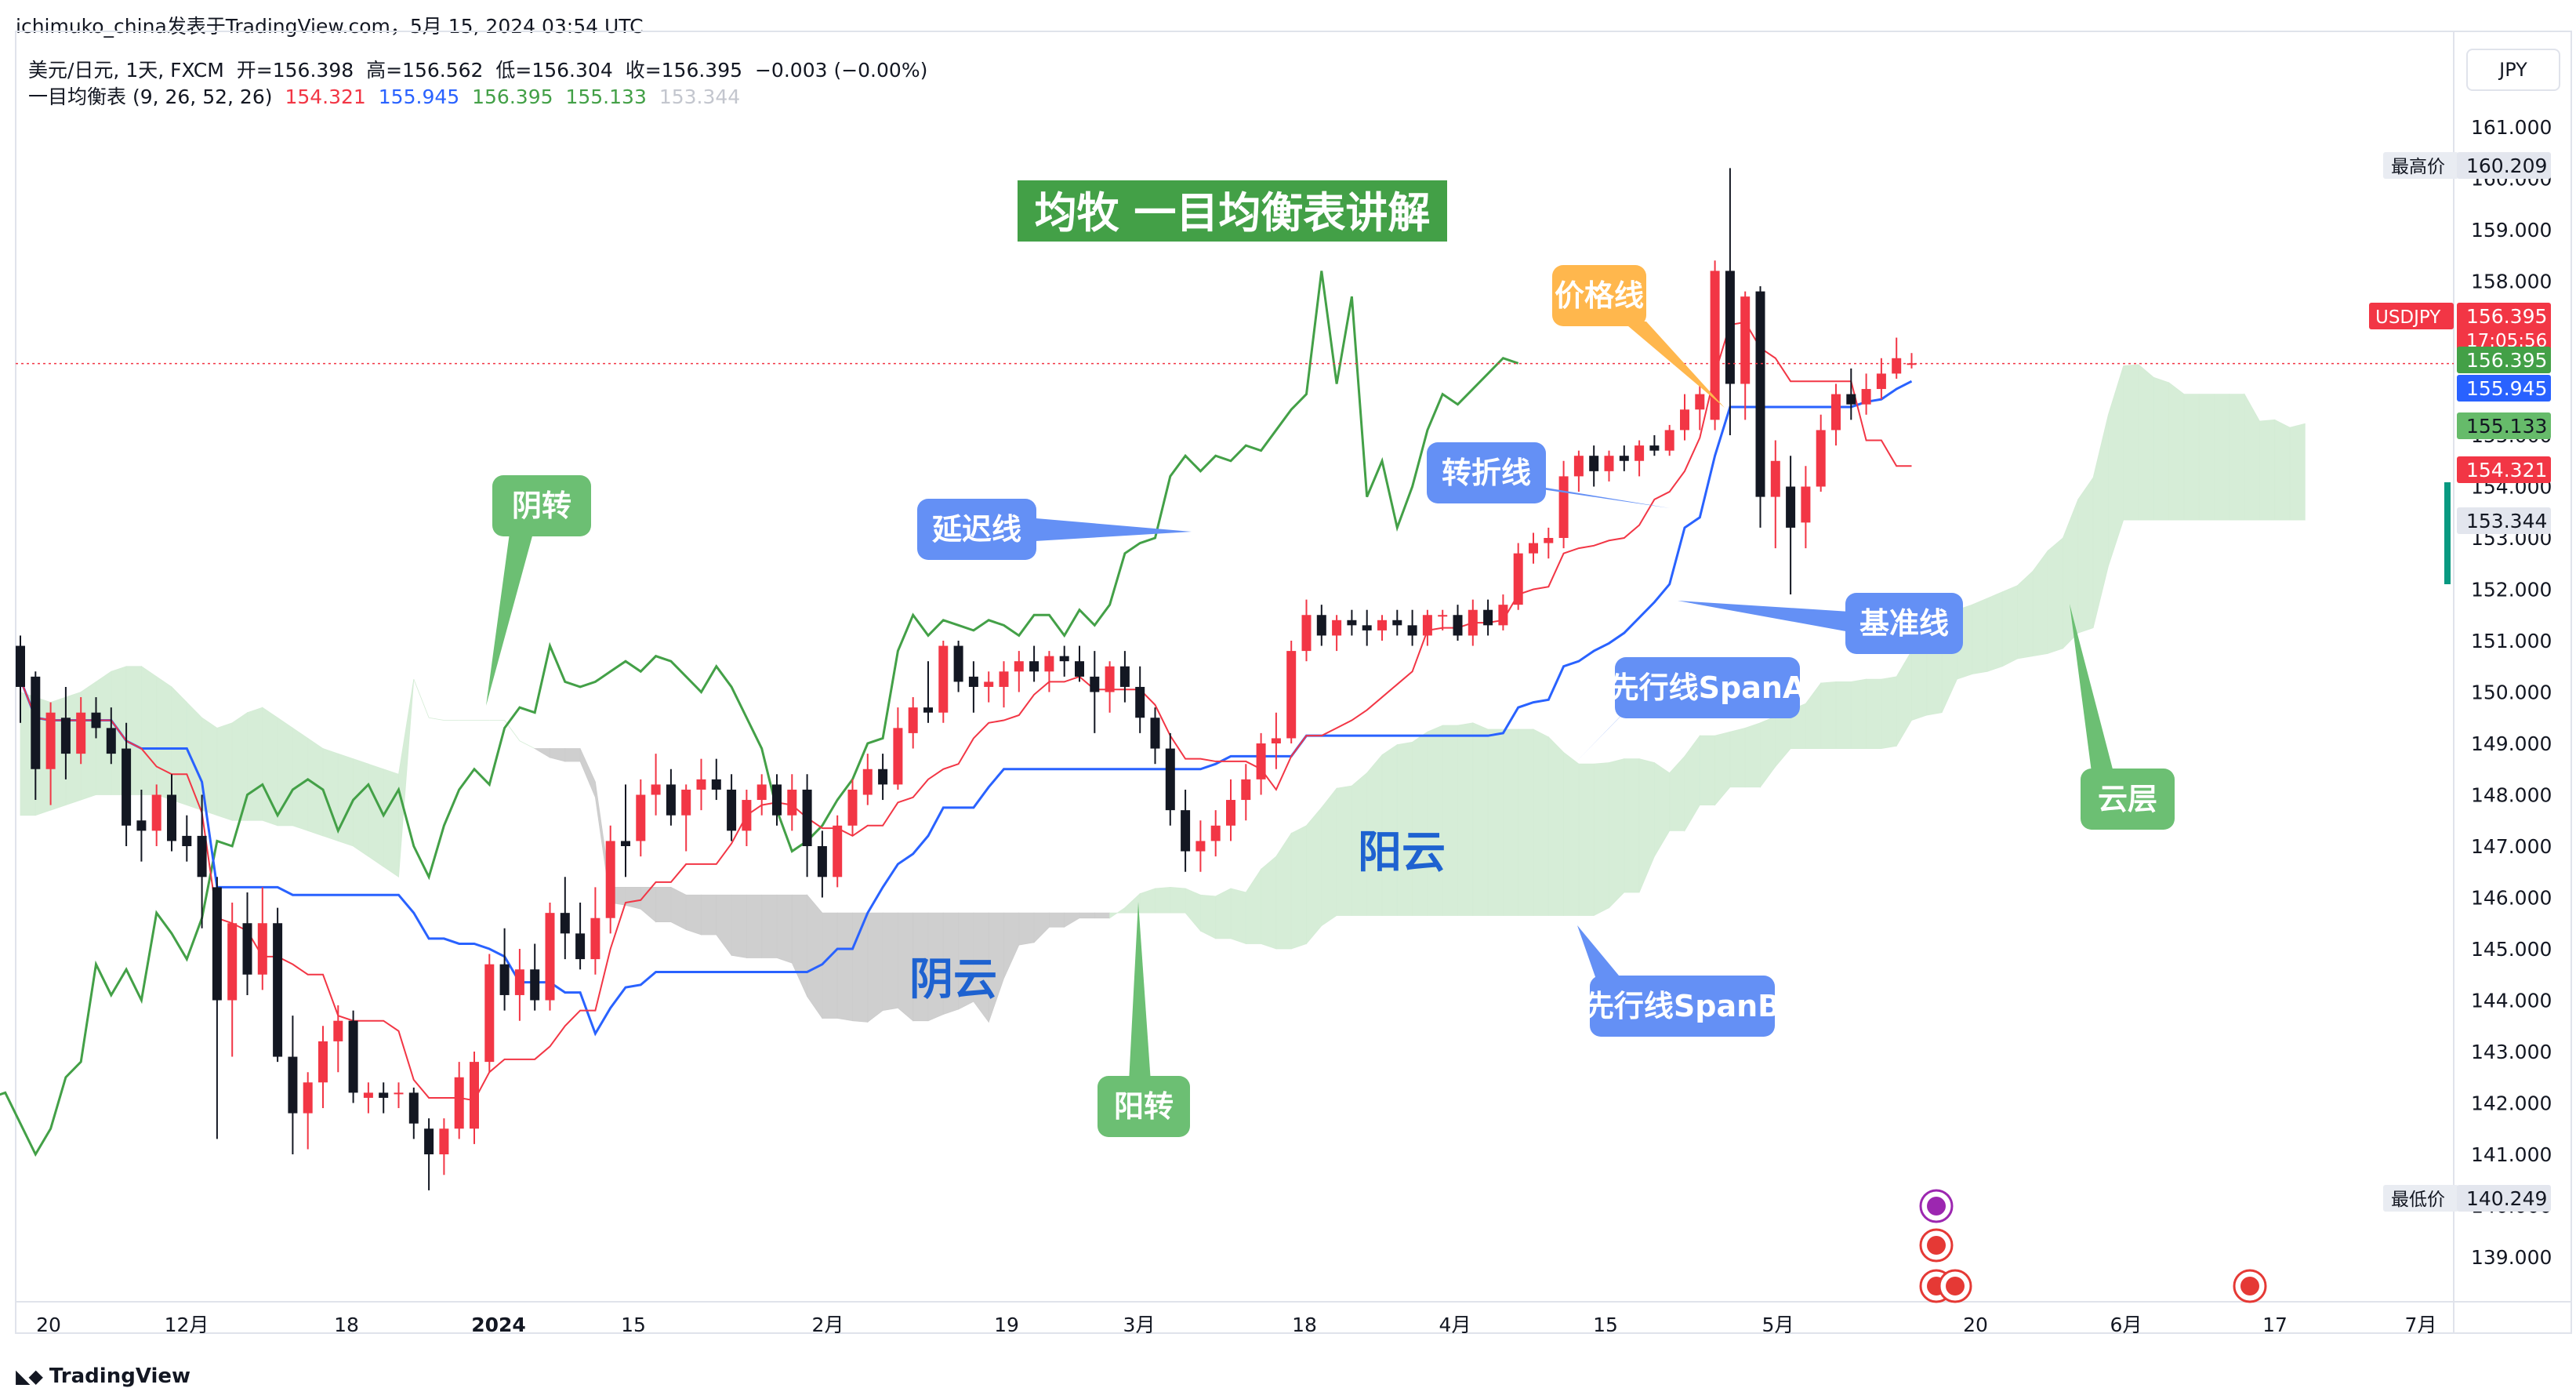 This screenshot has width=2576, height=1399. Describe the element at coordinates (1821, 623) in the screenshot. I see `callout-kijun: 基准线` at that location.